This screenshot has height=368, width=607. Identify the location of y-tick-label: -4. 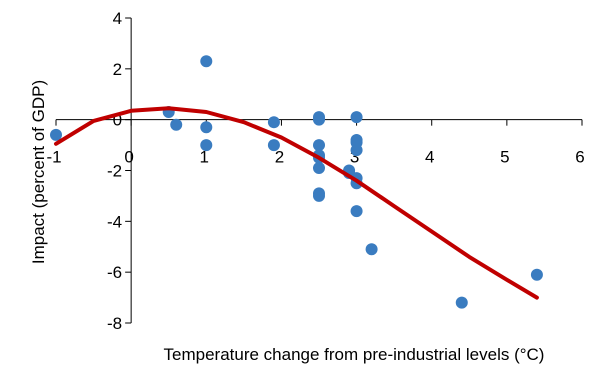
(114, 221).